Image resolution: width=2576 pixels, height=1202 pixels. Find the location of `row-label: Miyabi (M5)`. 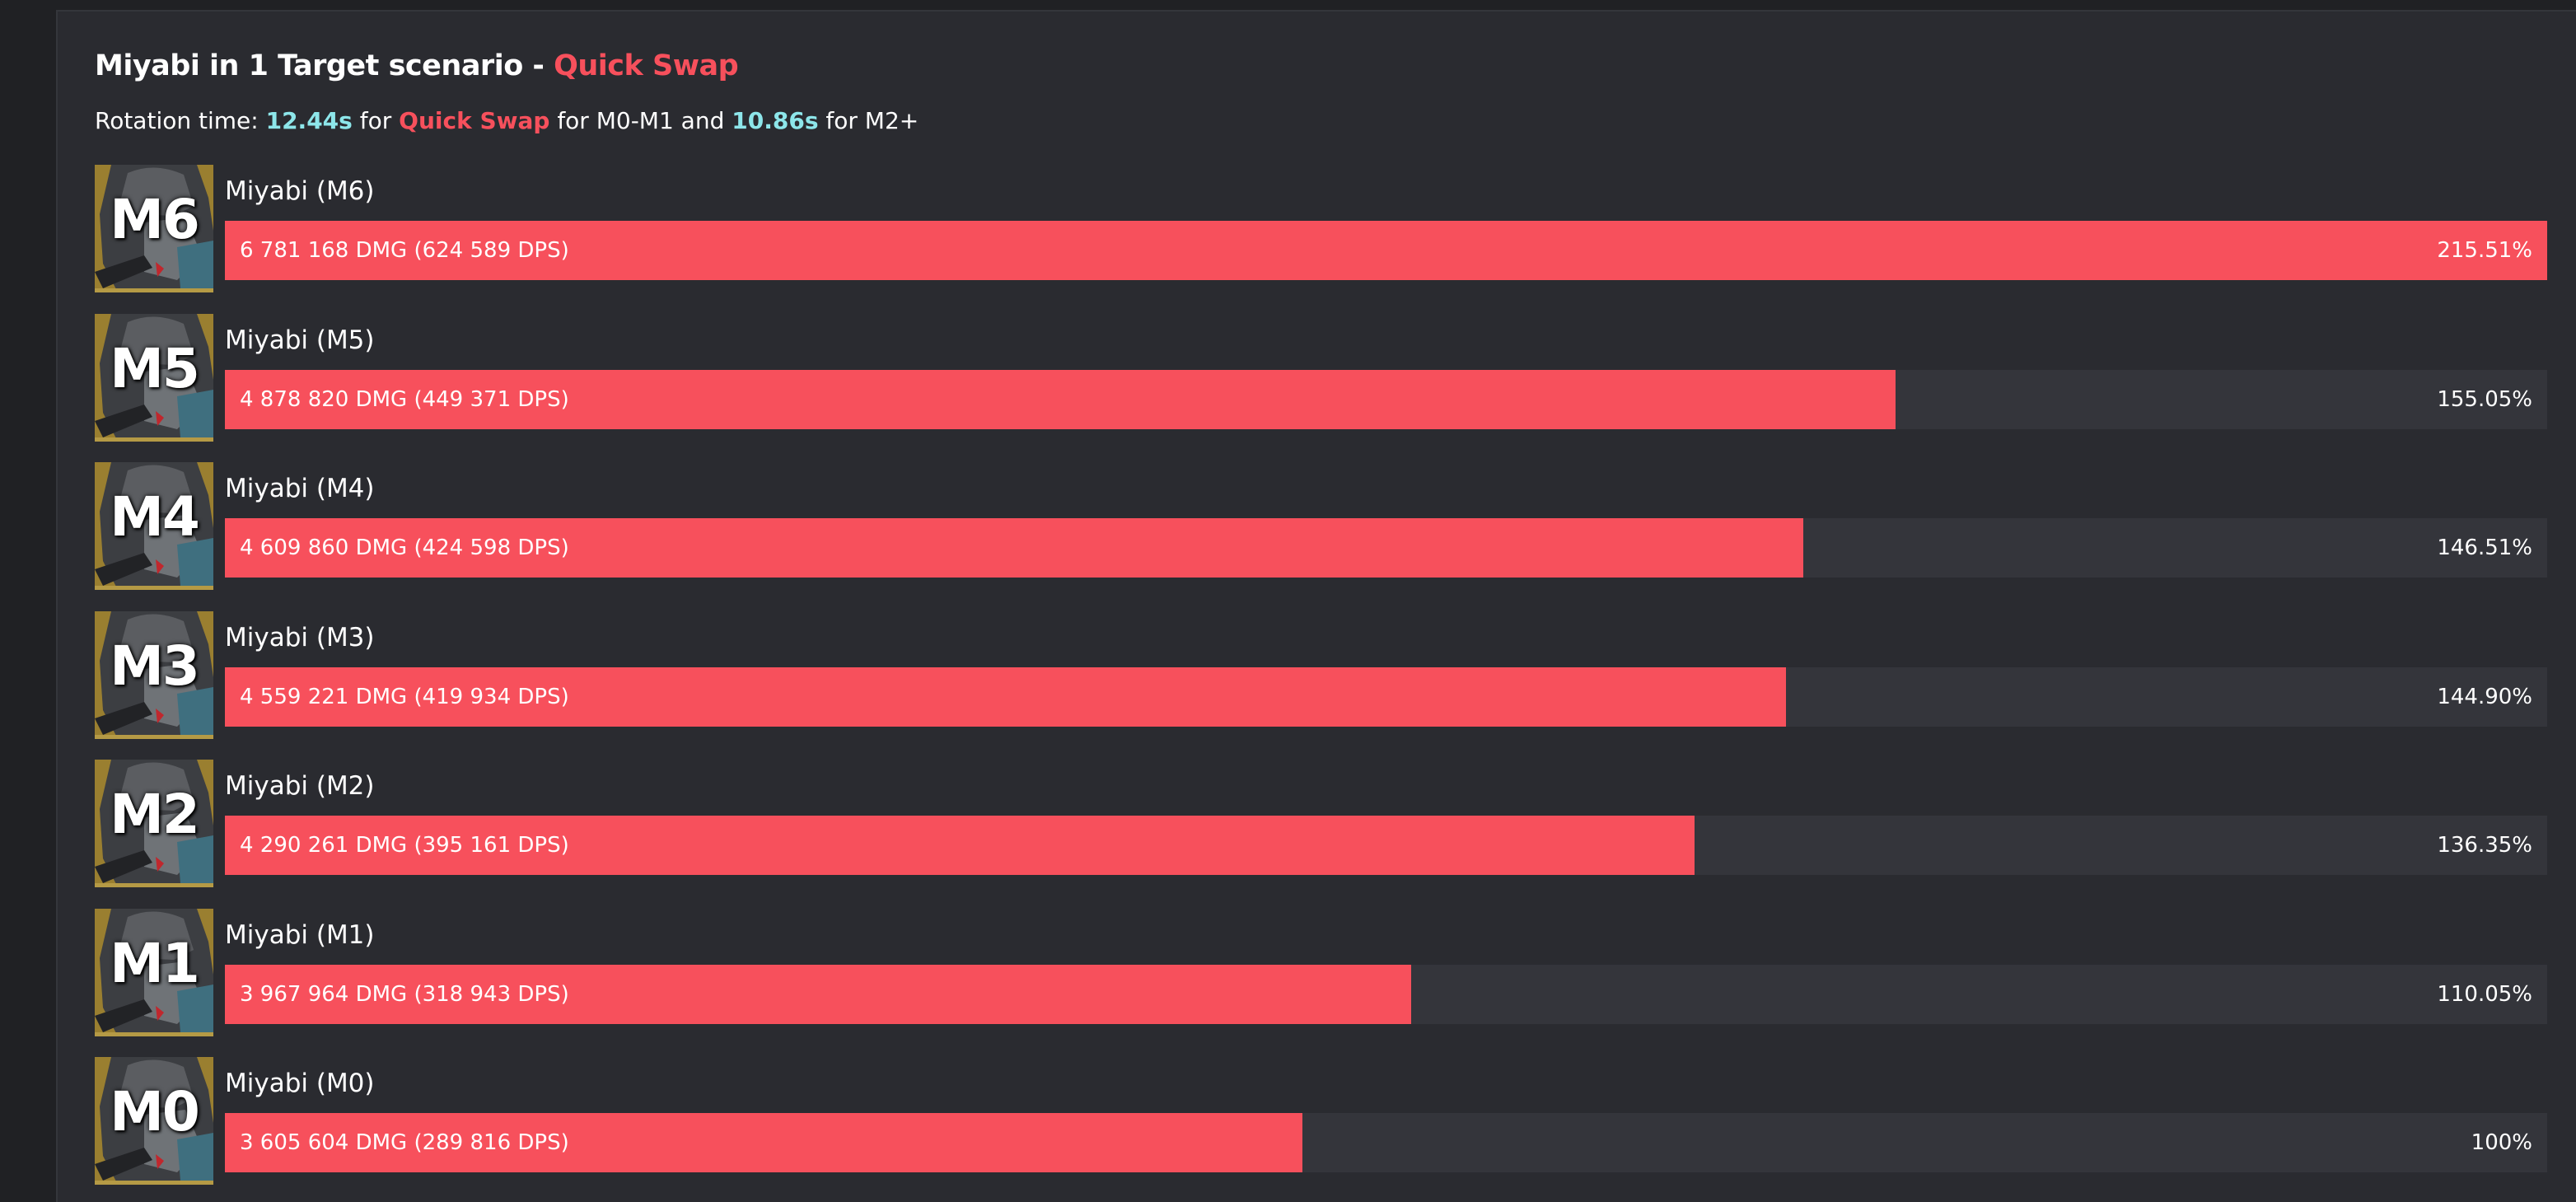

row-label: Miyabi (M5) is located at coordinates (300, 340).